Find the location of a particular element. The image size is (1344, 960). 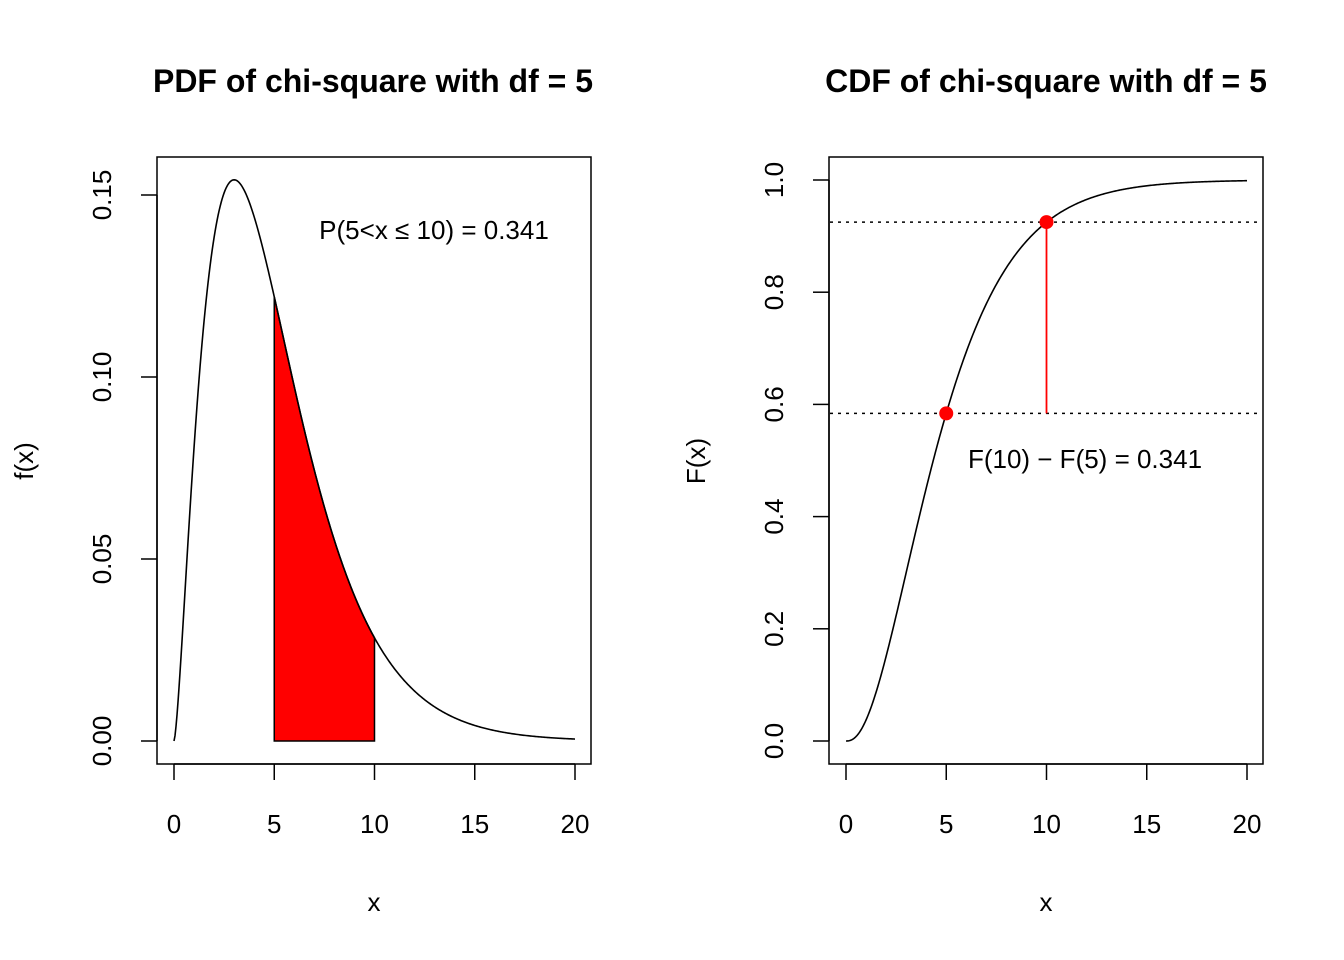

cdf-y-tick-label: 0.0 is located at coordinates (774, 741).